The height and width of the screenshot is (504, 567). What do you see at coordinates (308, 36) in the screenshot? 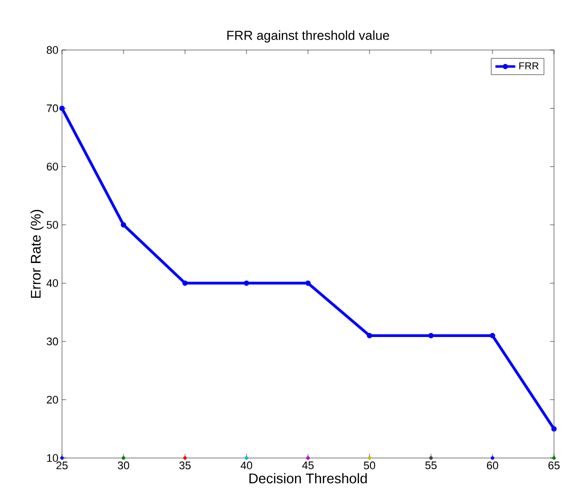
I see `chart-title: FRR against threshold value` at bounding box center [308, 36].